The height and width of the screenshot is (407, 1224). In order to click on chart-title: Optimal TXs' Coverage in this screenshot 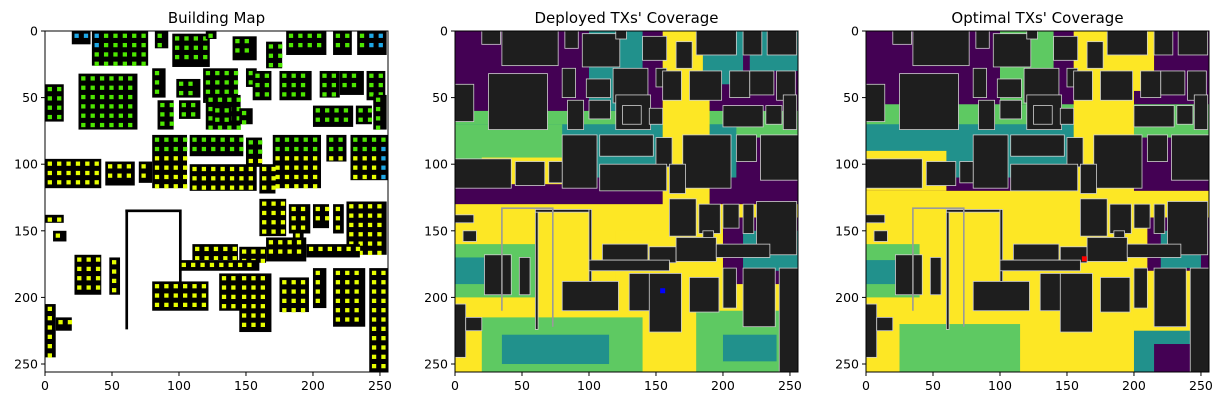, I will do `click(1037, 18)`.